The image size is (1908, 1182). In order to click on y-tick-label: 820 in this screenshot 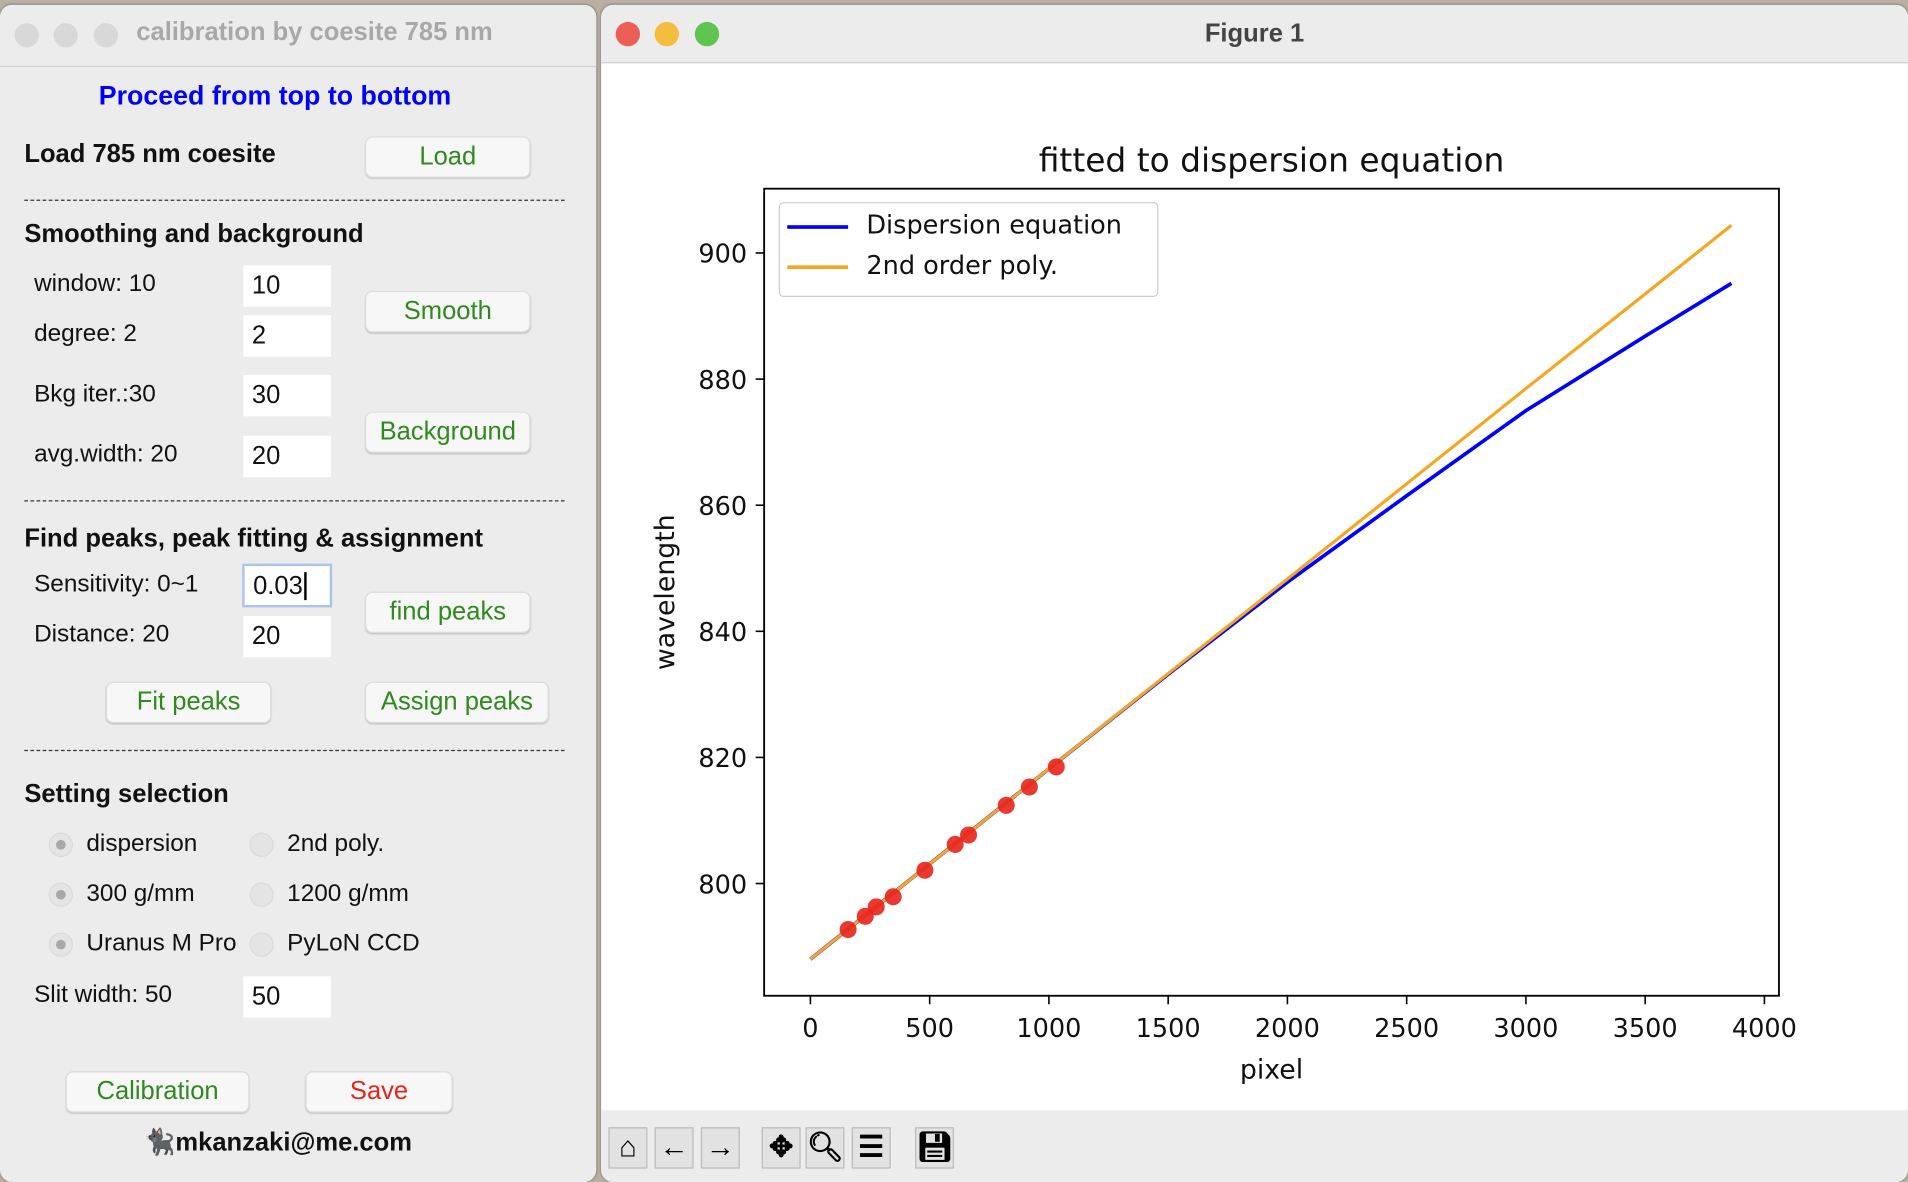, I will do `click(722, 759)`.